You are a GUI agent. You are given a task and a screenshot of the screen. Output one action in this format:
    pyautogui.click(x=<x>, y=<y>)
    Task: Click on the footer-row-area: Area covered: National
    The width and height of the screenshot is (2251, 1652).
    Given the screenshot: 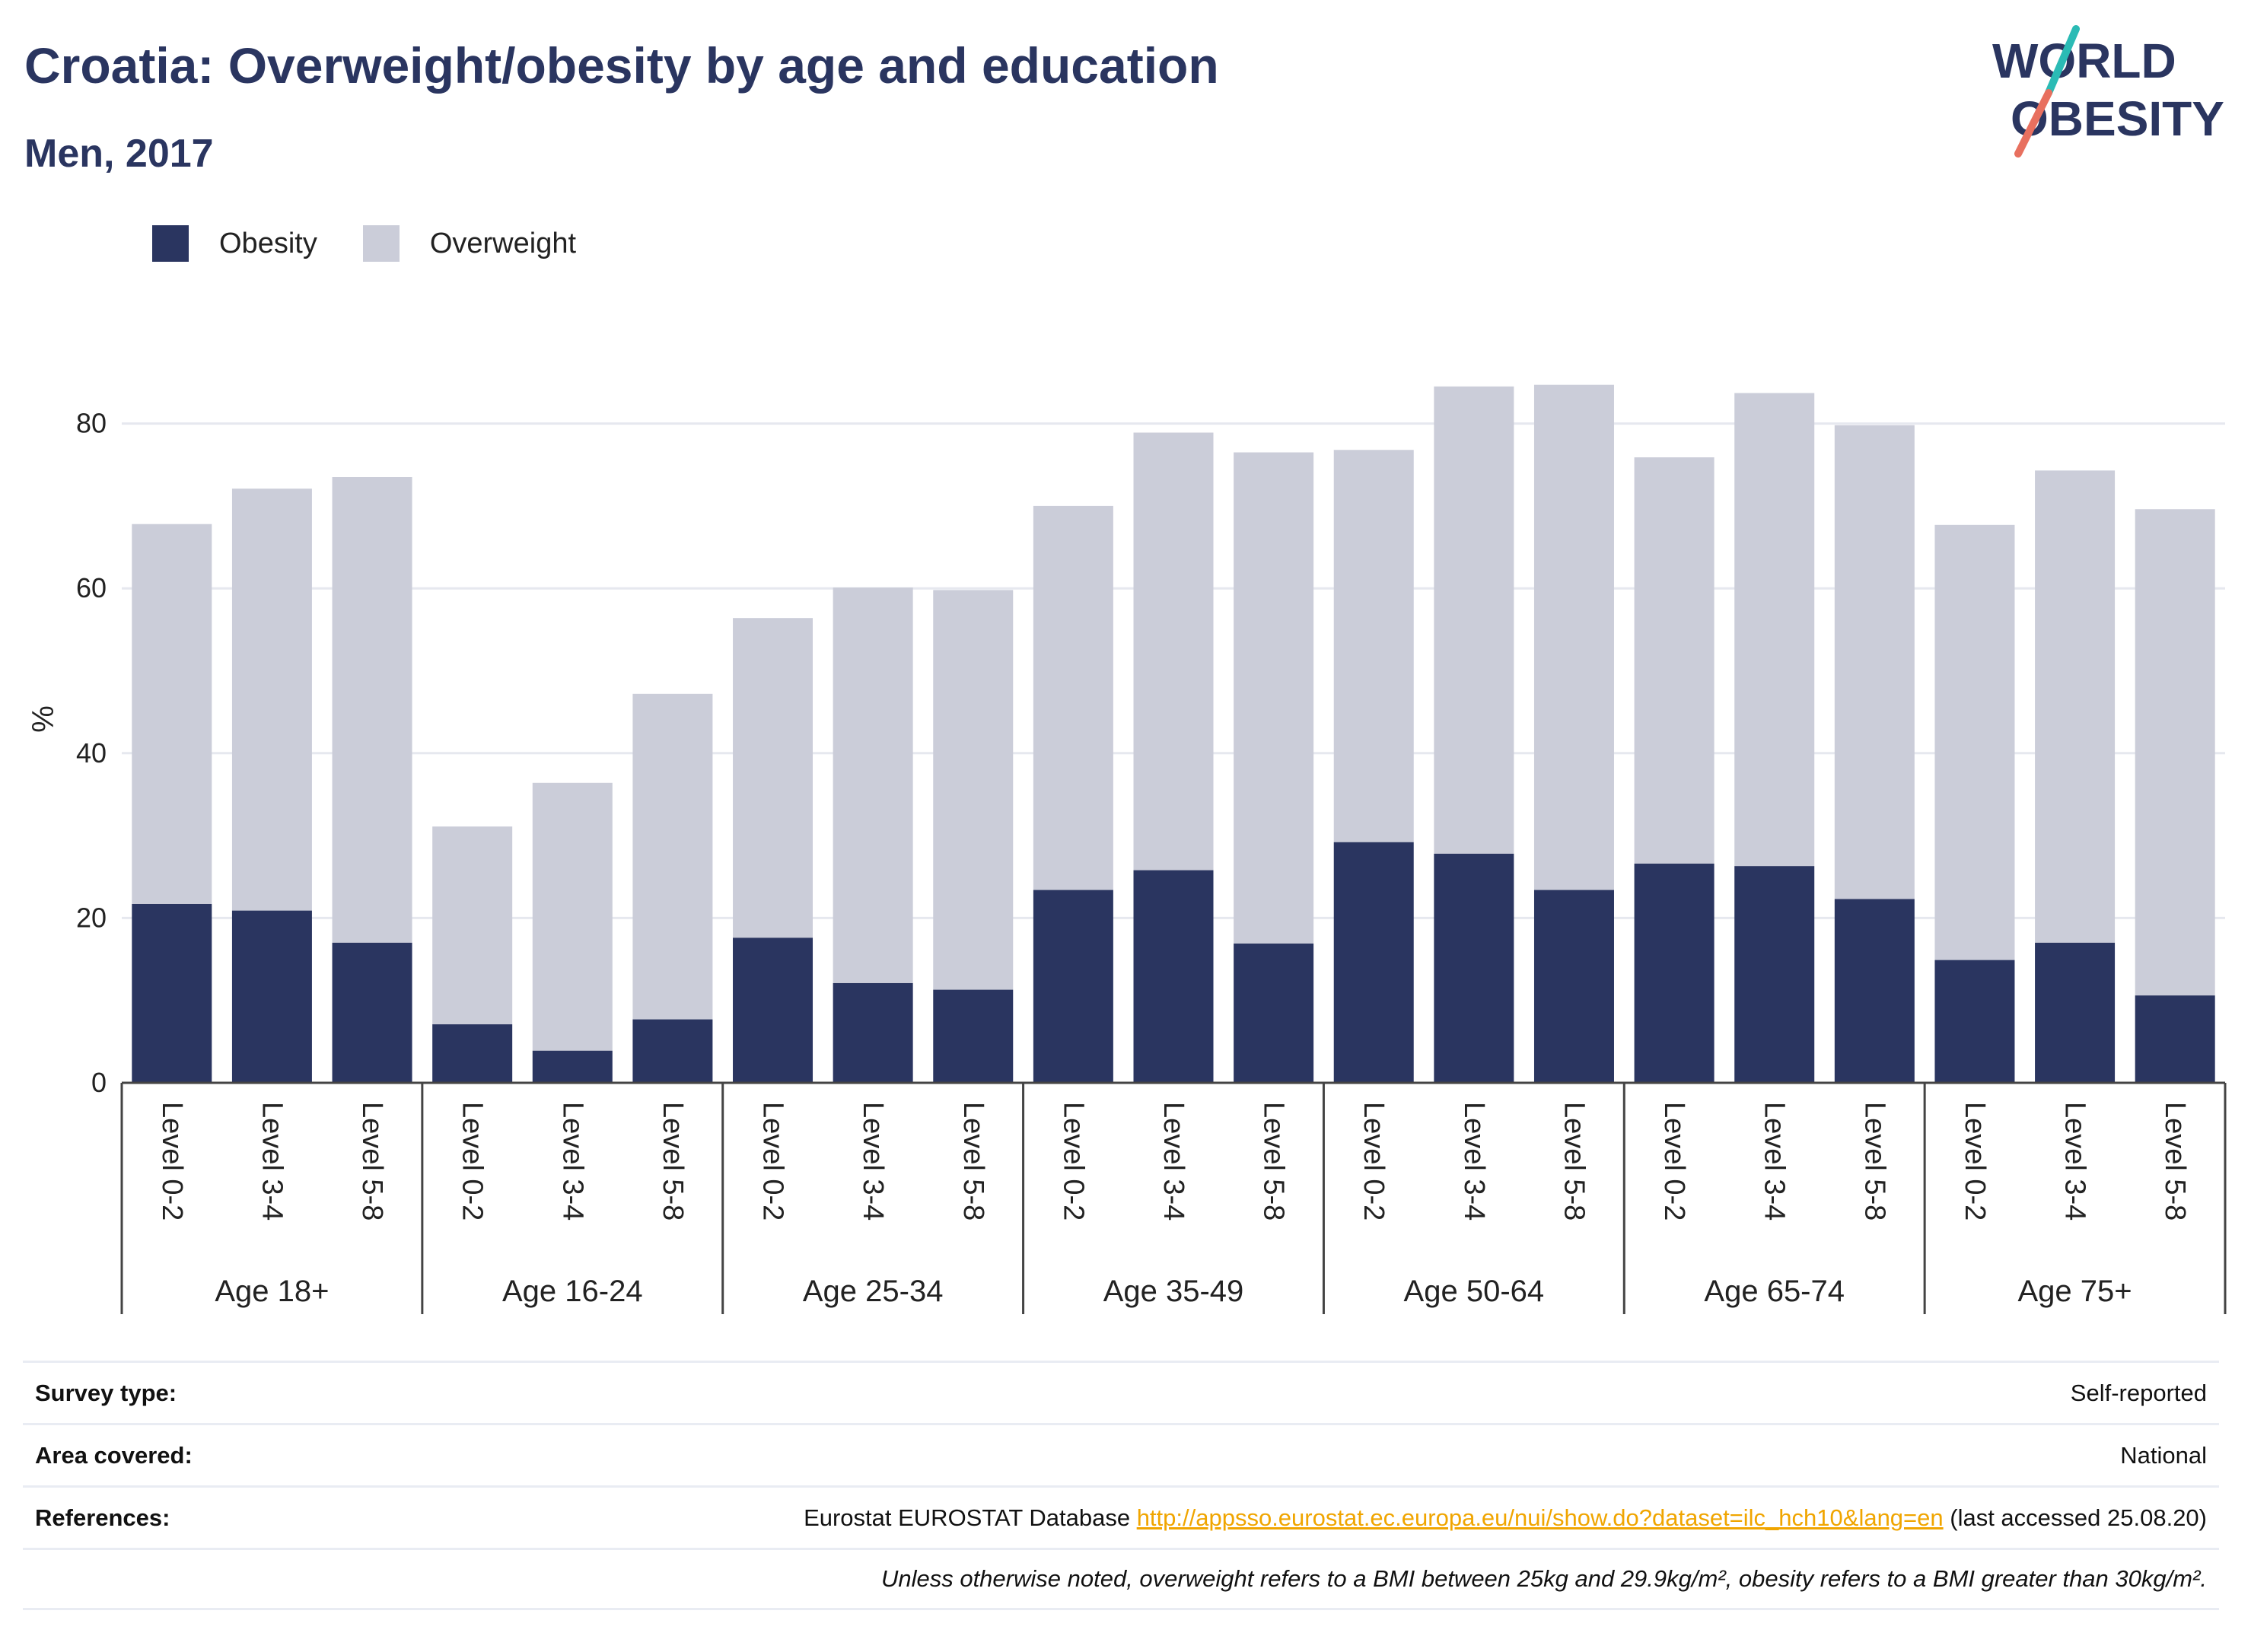 What is the action you would take?
    pyautogui.click(x=1121, y=1454)
    